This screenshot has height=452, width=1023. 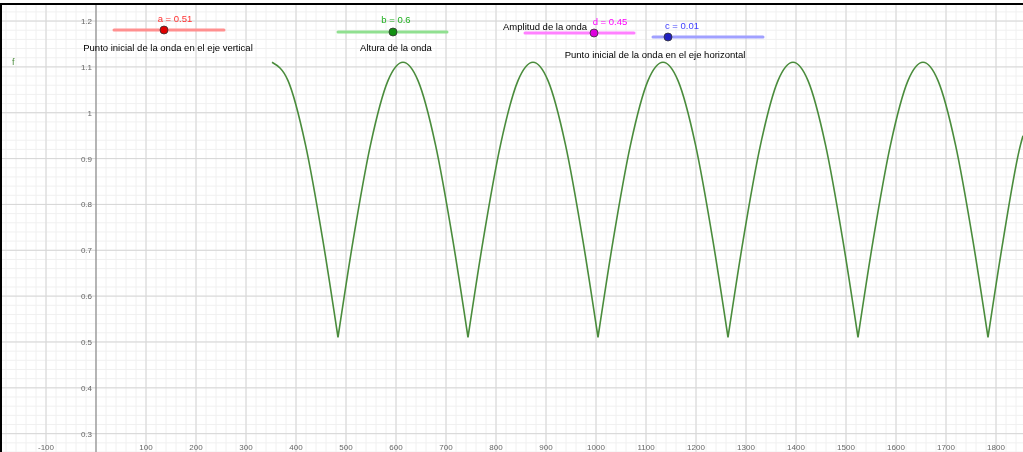 I want to click on x-tick-label: -100, so click(x=46, y=447).